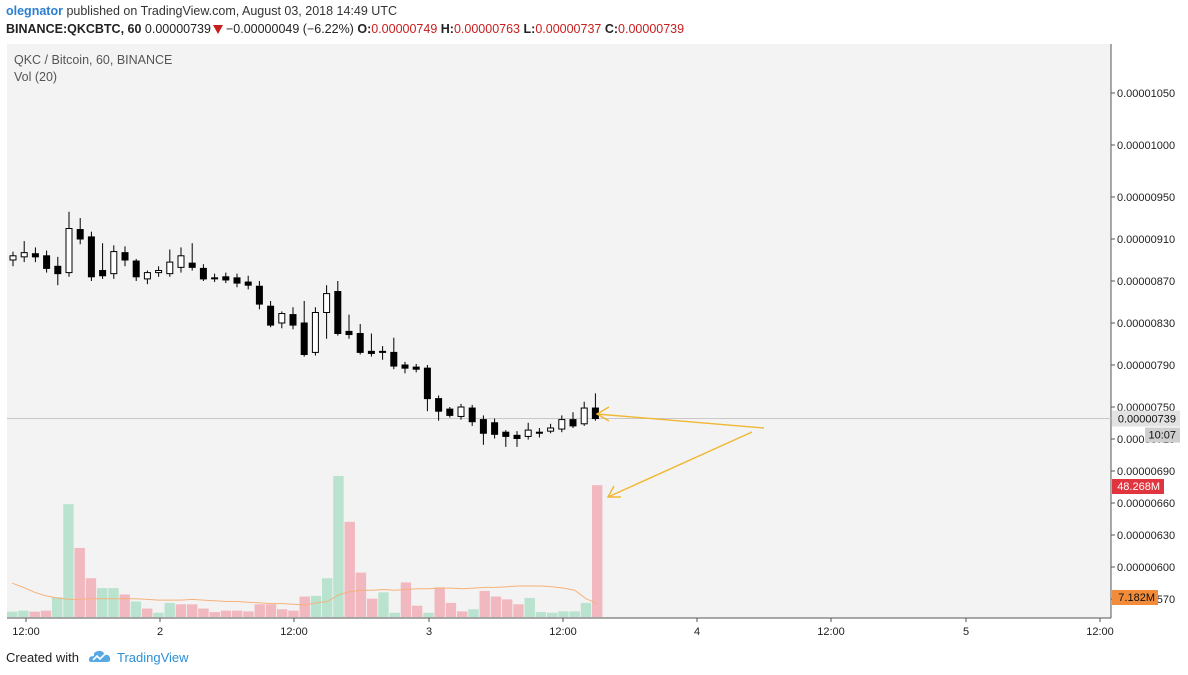  I want to click on y-tick-label: 0.00000830, so click(1146, 324).